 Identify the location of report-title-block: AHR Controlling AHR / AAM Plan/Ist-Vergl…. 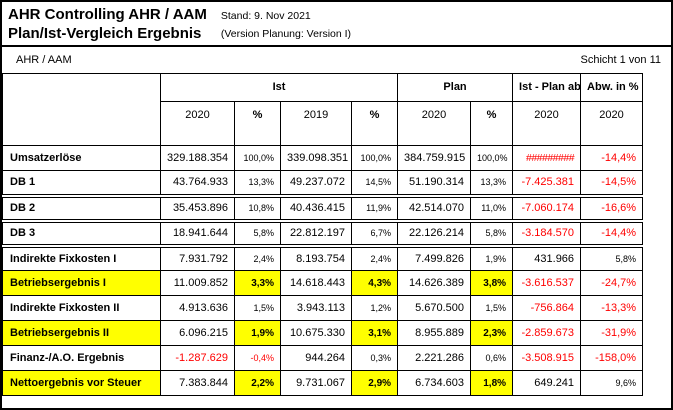
(336, 24).